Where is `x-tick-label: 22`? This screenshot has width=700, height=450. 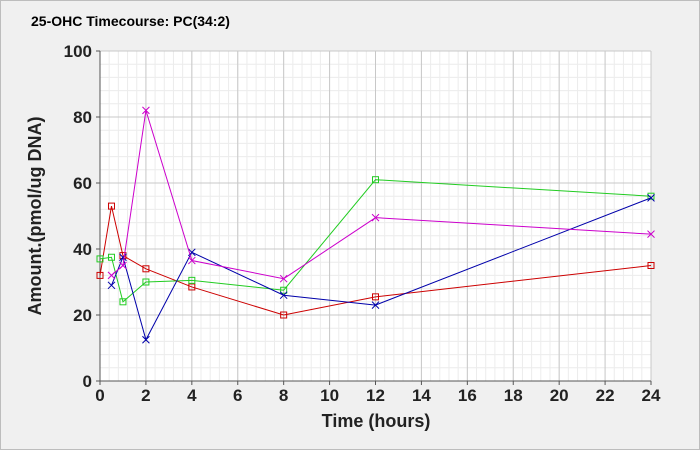 x-tick-label: 22 is located at coordinates (605, 395).